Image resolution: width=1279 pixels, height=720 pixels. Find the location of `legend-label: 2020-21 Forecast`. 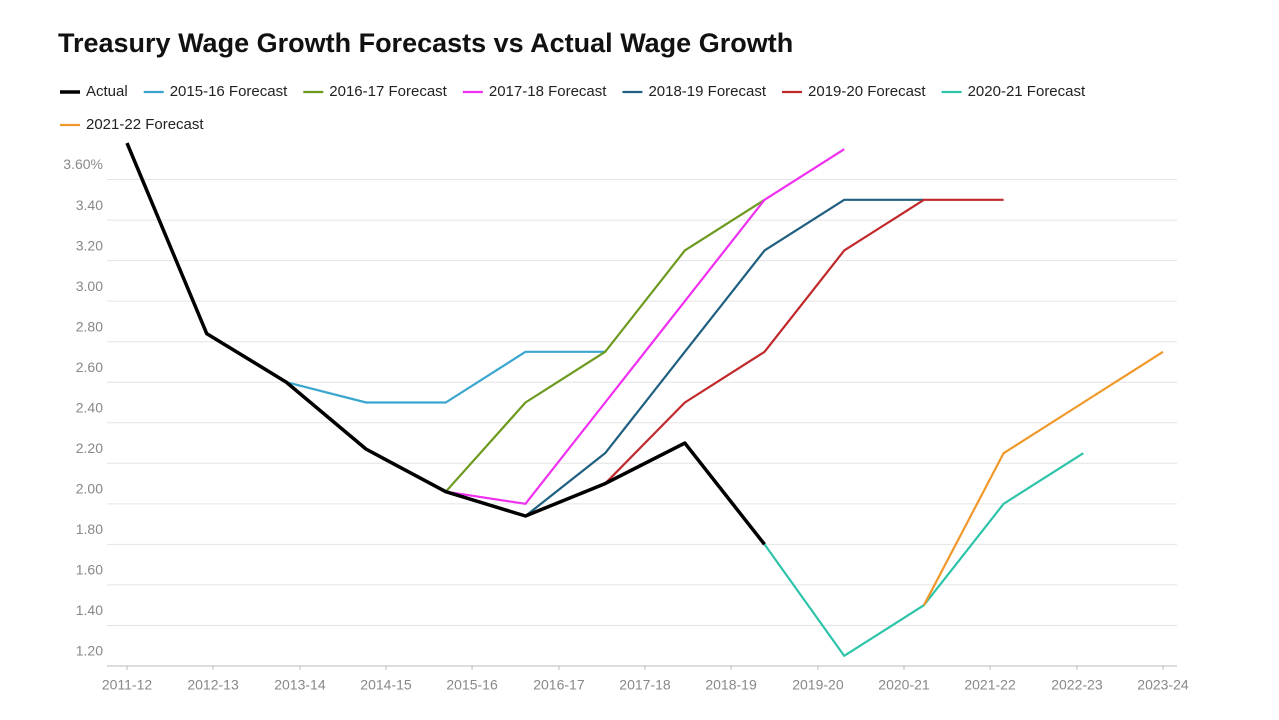

legend-label: 2020-21 Forecast is located at coordinates (1027, 91).